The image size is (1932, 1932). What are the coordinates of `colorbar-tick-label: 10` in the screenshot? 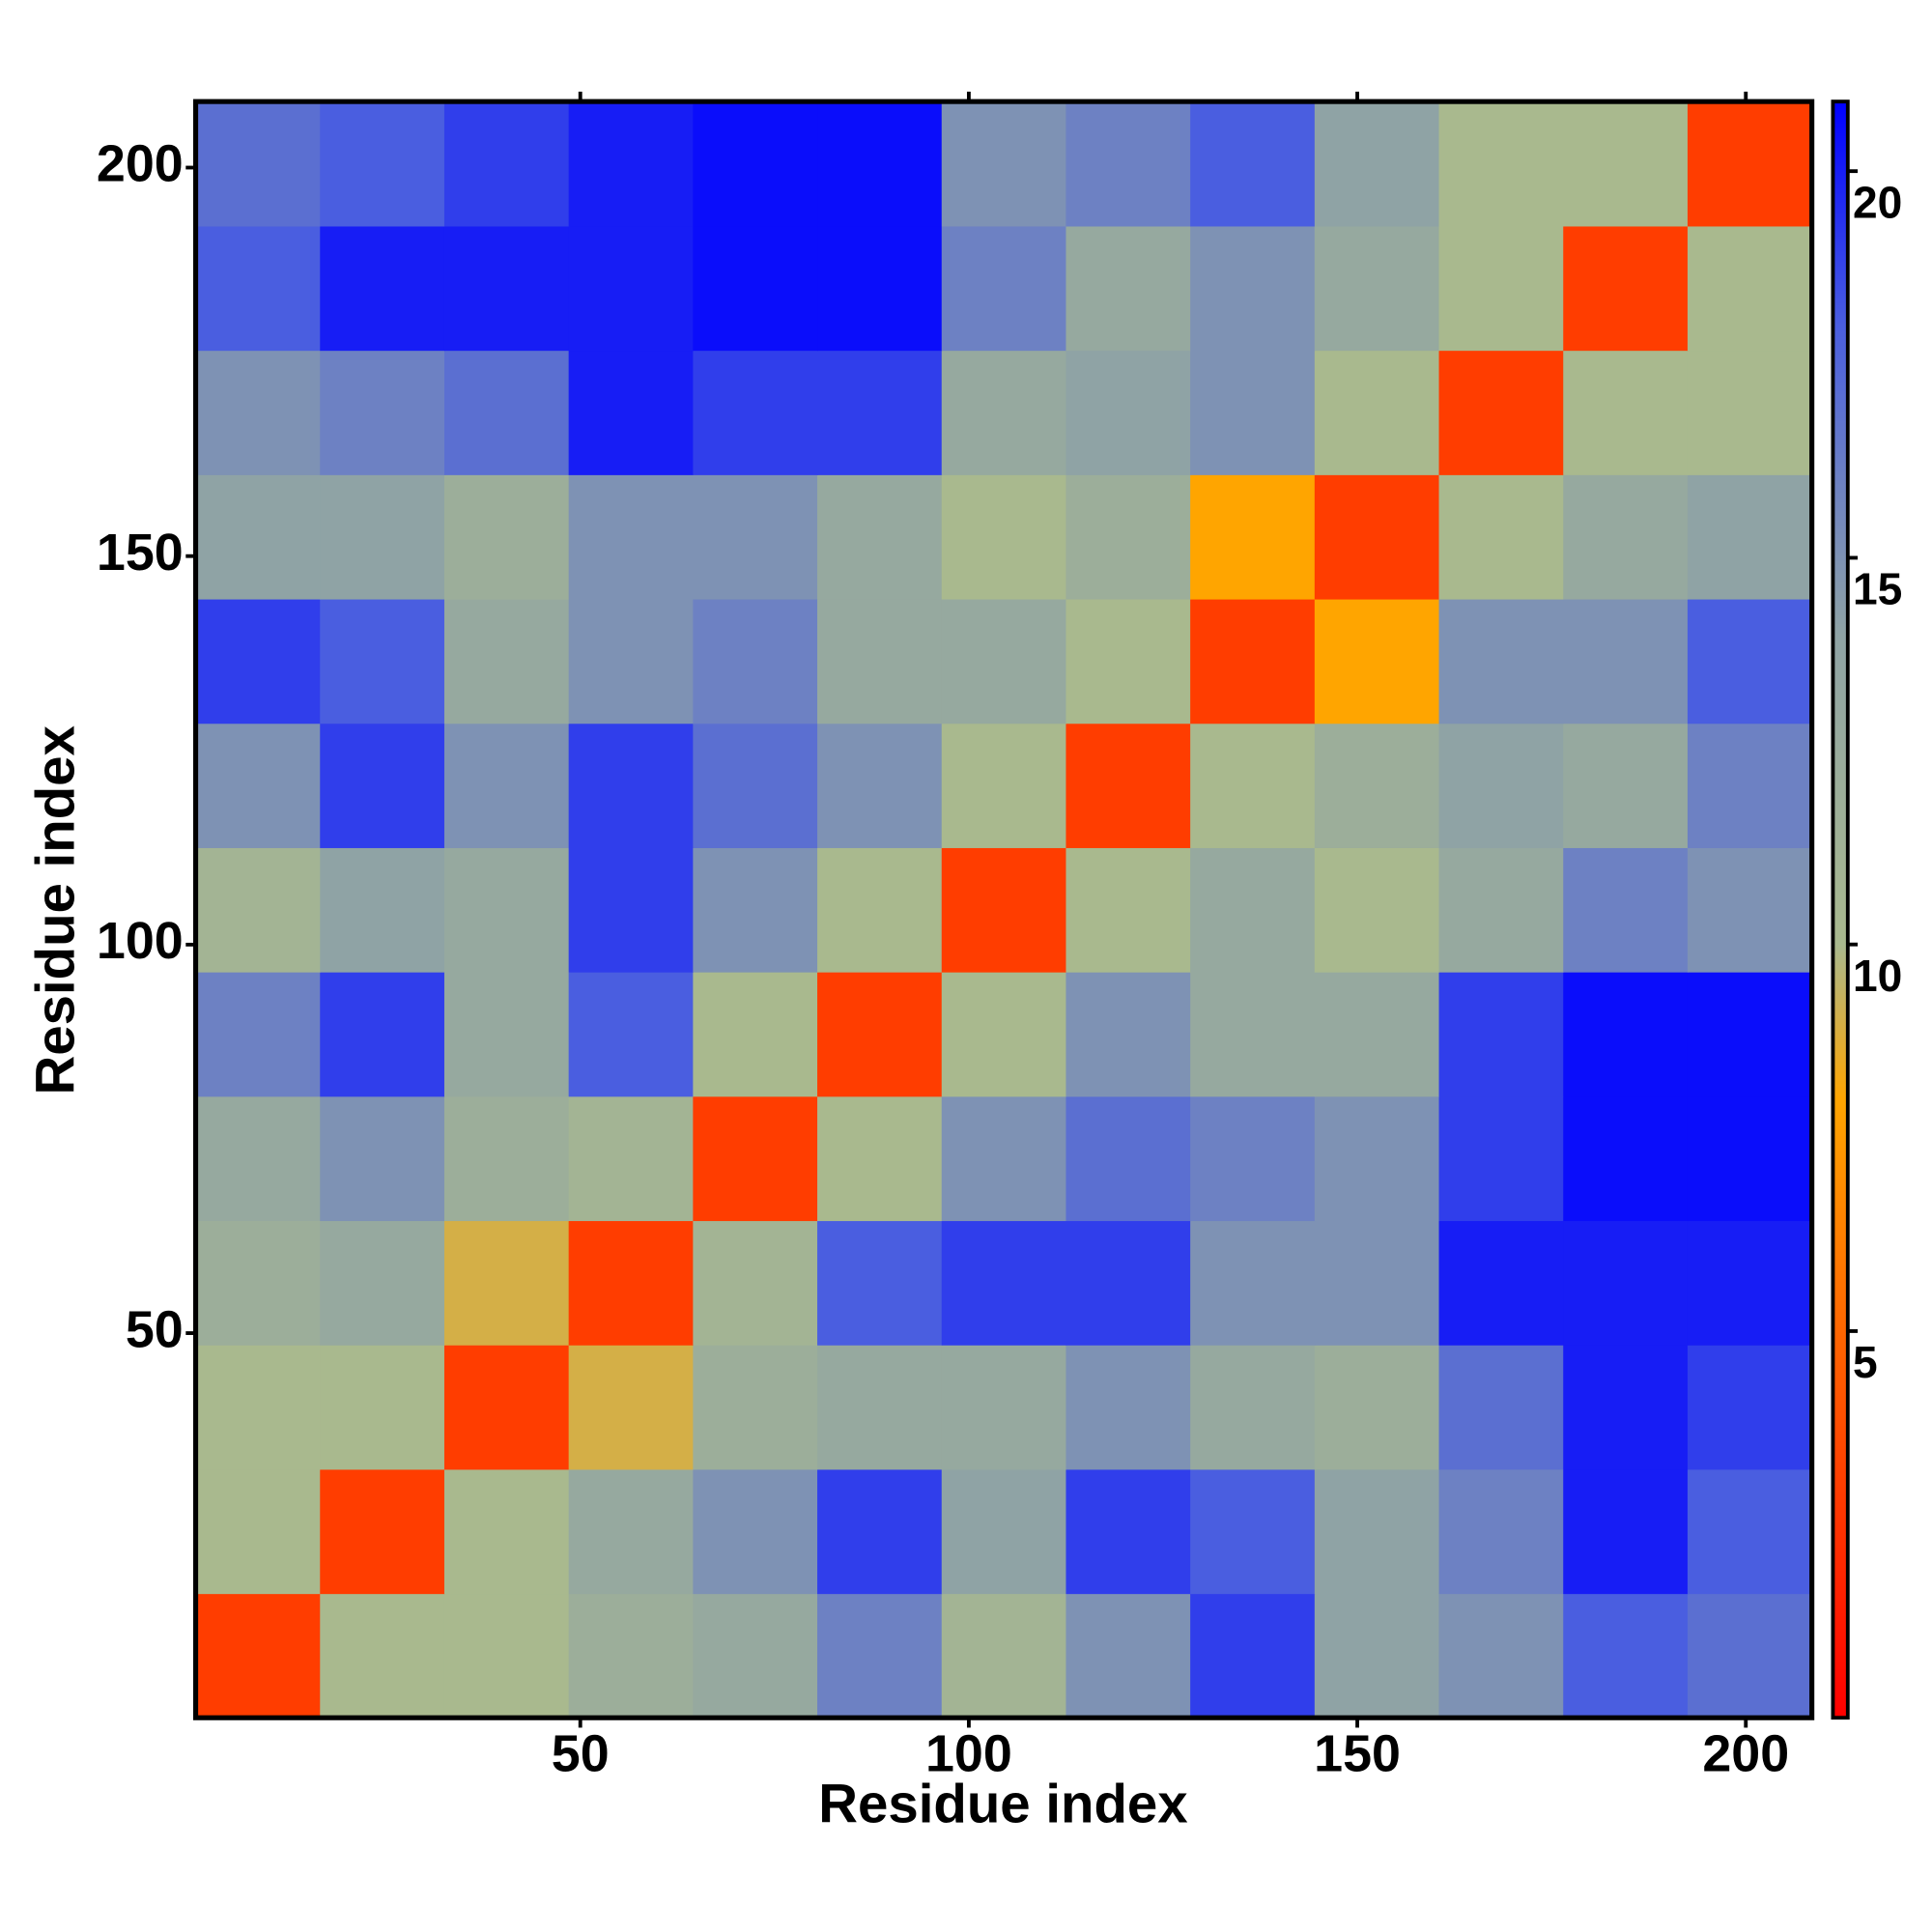 It's located at (1877, 976).